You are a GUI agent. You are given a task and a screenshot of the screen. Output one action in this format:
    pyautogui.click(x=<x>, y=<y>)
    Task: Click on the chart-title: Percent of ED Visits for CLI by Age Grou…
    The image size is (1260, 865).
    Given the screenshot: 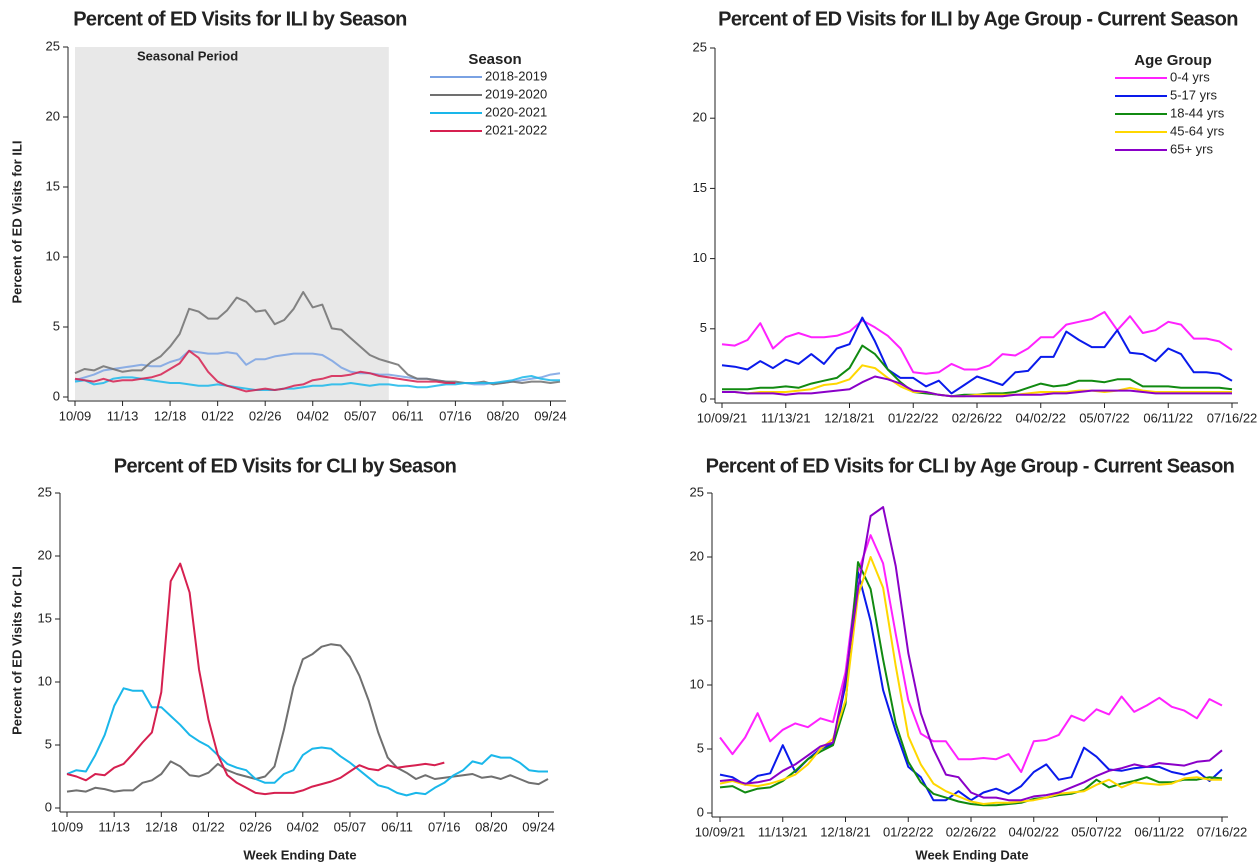 What is the action you would take?
    pyautogui.click(x=970, y=466)
    